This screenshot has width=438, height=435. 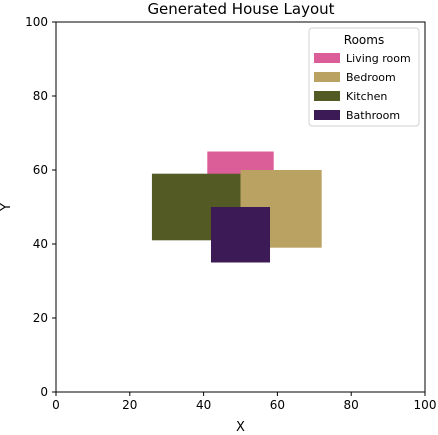 What do you see at coordinates (40, 318) in the screenshot?
I see `y-tick-label: 20` at bounding box center [40, 318].